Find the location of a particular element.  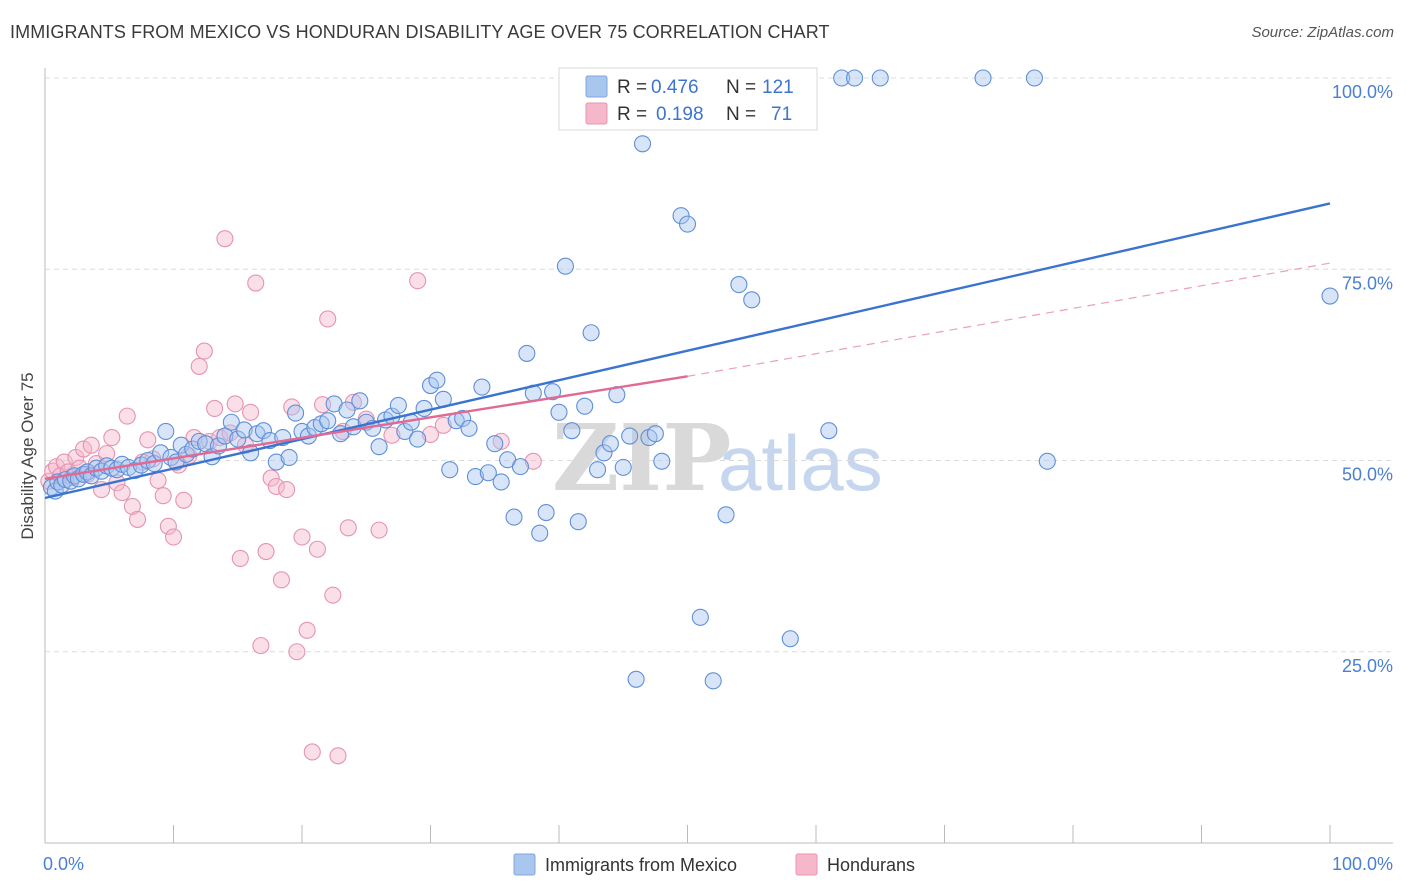

bottom-legend-label-honduras: Hondurans is located at coordinates (871, 865).